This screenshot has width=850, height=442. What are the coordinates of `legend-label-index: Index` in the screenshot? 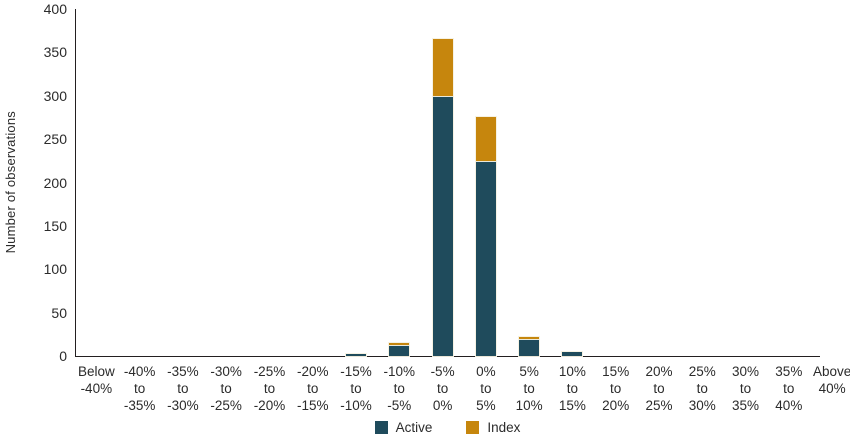 It's located at (504, 427).